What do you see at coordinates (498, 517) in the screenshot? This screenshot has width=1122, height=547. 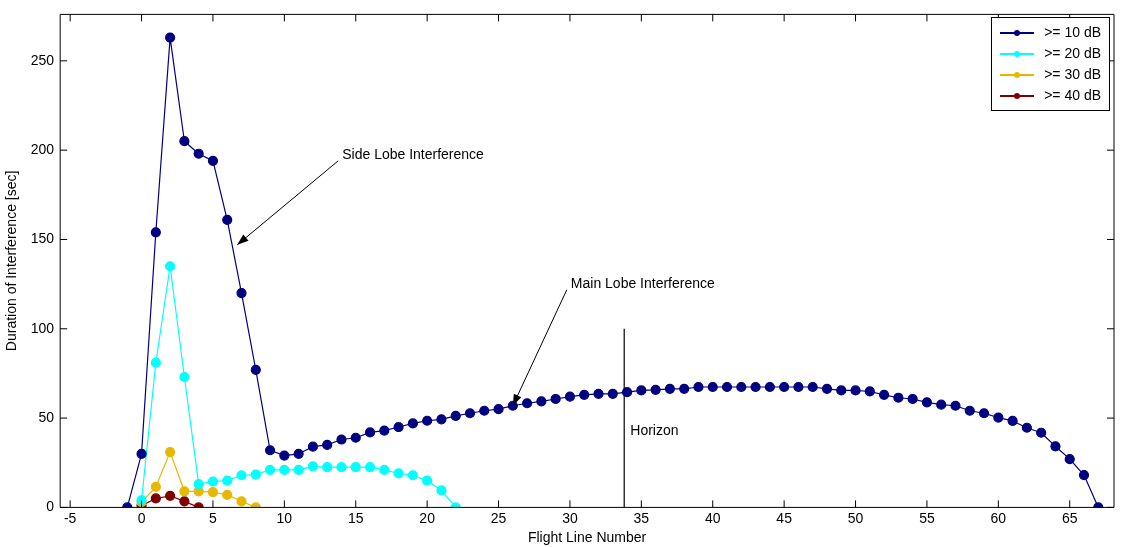 I see `x-tick-label: 25` at bounding box center [498, 517].